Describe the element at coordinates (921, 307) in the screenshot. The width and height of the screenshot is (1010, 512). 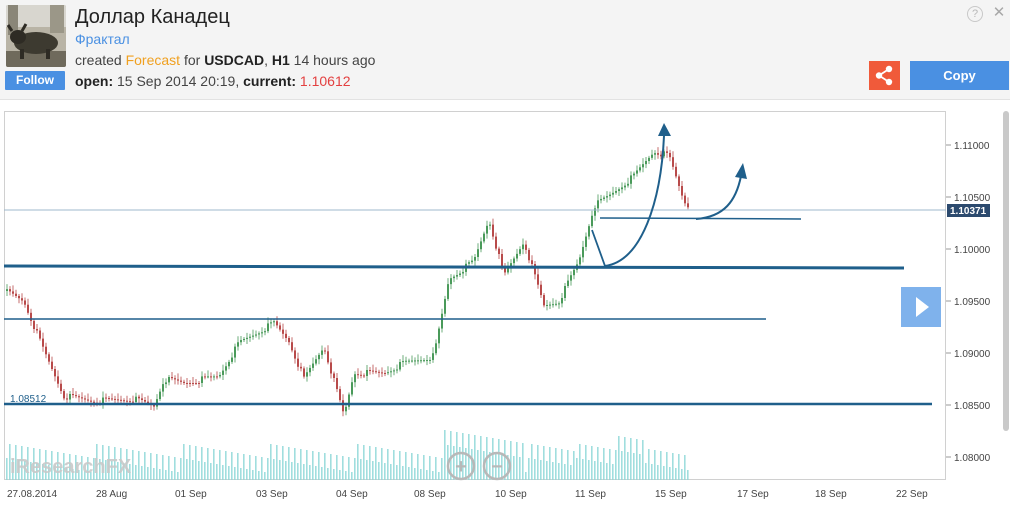
I see `play-button` at that location.